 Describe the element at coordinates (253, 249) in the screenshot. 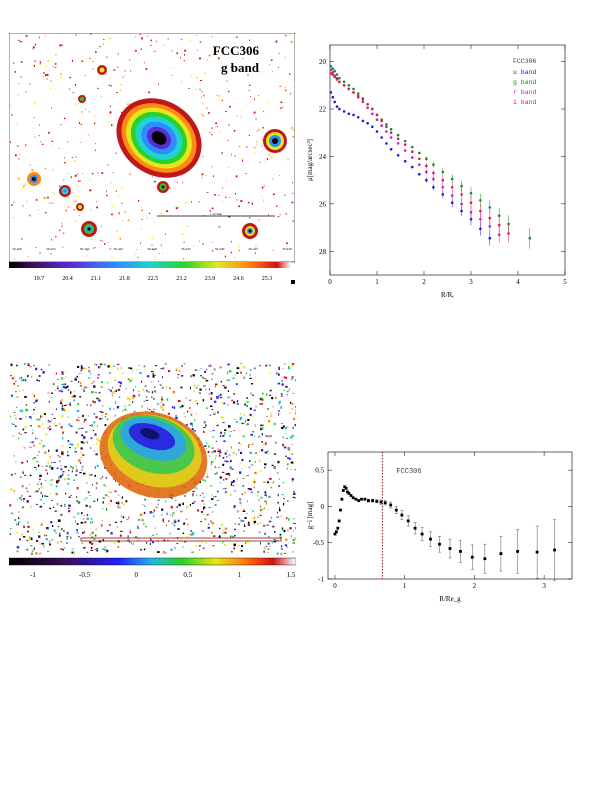

I see `ra-tick-label: 56.425` at that location.